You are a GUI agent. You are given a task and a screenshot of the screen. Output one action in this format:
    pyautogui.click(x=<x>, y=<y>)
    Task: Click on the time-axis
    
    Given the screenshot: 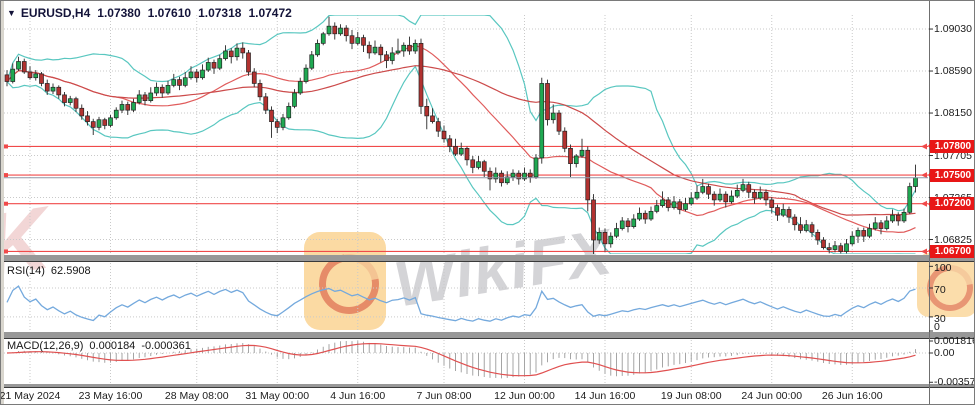 What is the action you would take?
    pyautogui.click(x=465, y=396)
    